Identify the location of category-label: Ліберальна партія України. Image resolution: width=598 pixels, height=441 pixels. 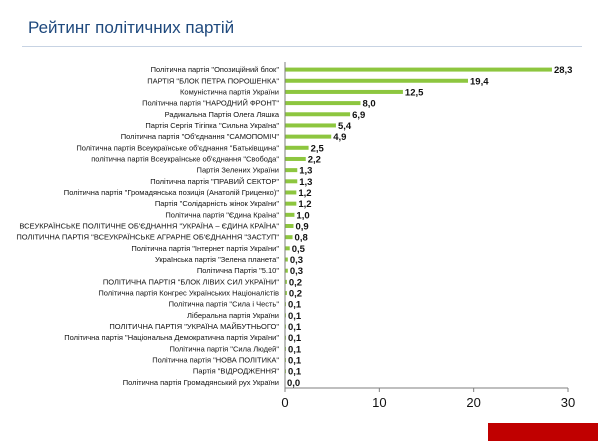
(233, 315).